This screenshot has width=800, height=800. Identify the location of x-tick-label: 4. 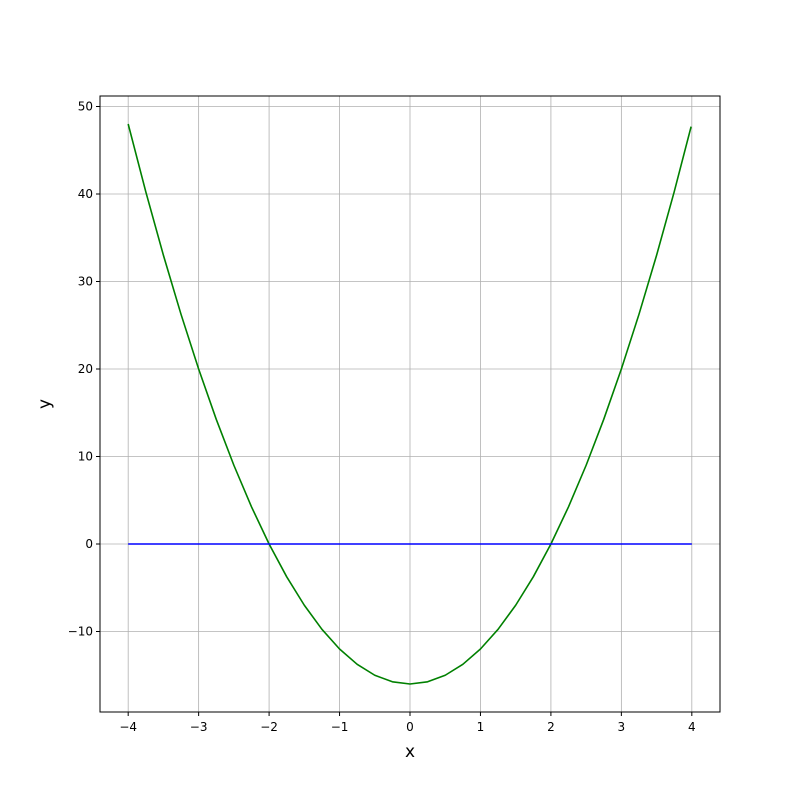
(692, 727).